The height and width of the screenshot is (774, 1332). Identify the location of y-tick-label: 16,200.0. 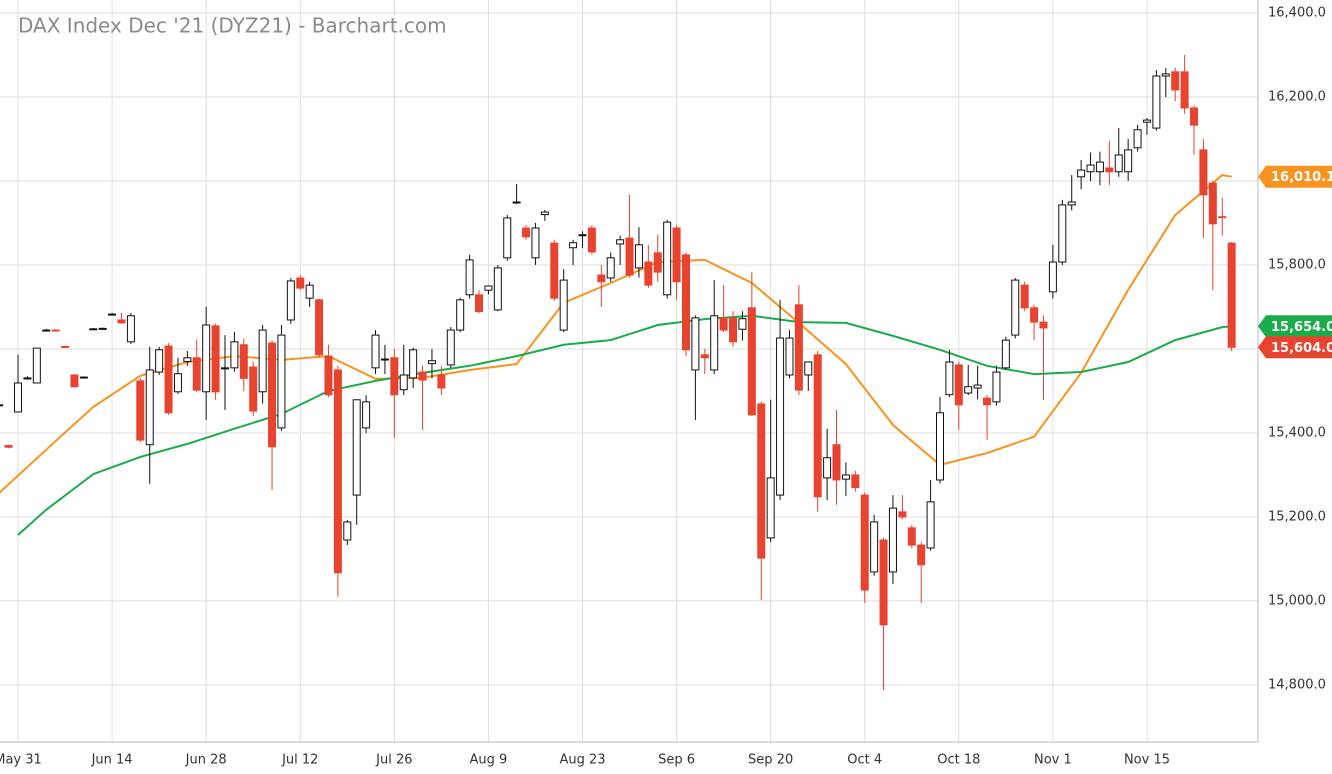
(1297, 97).